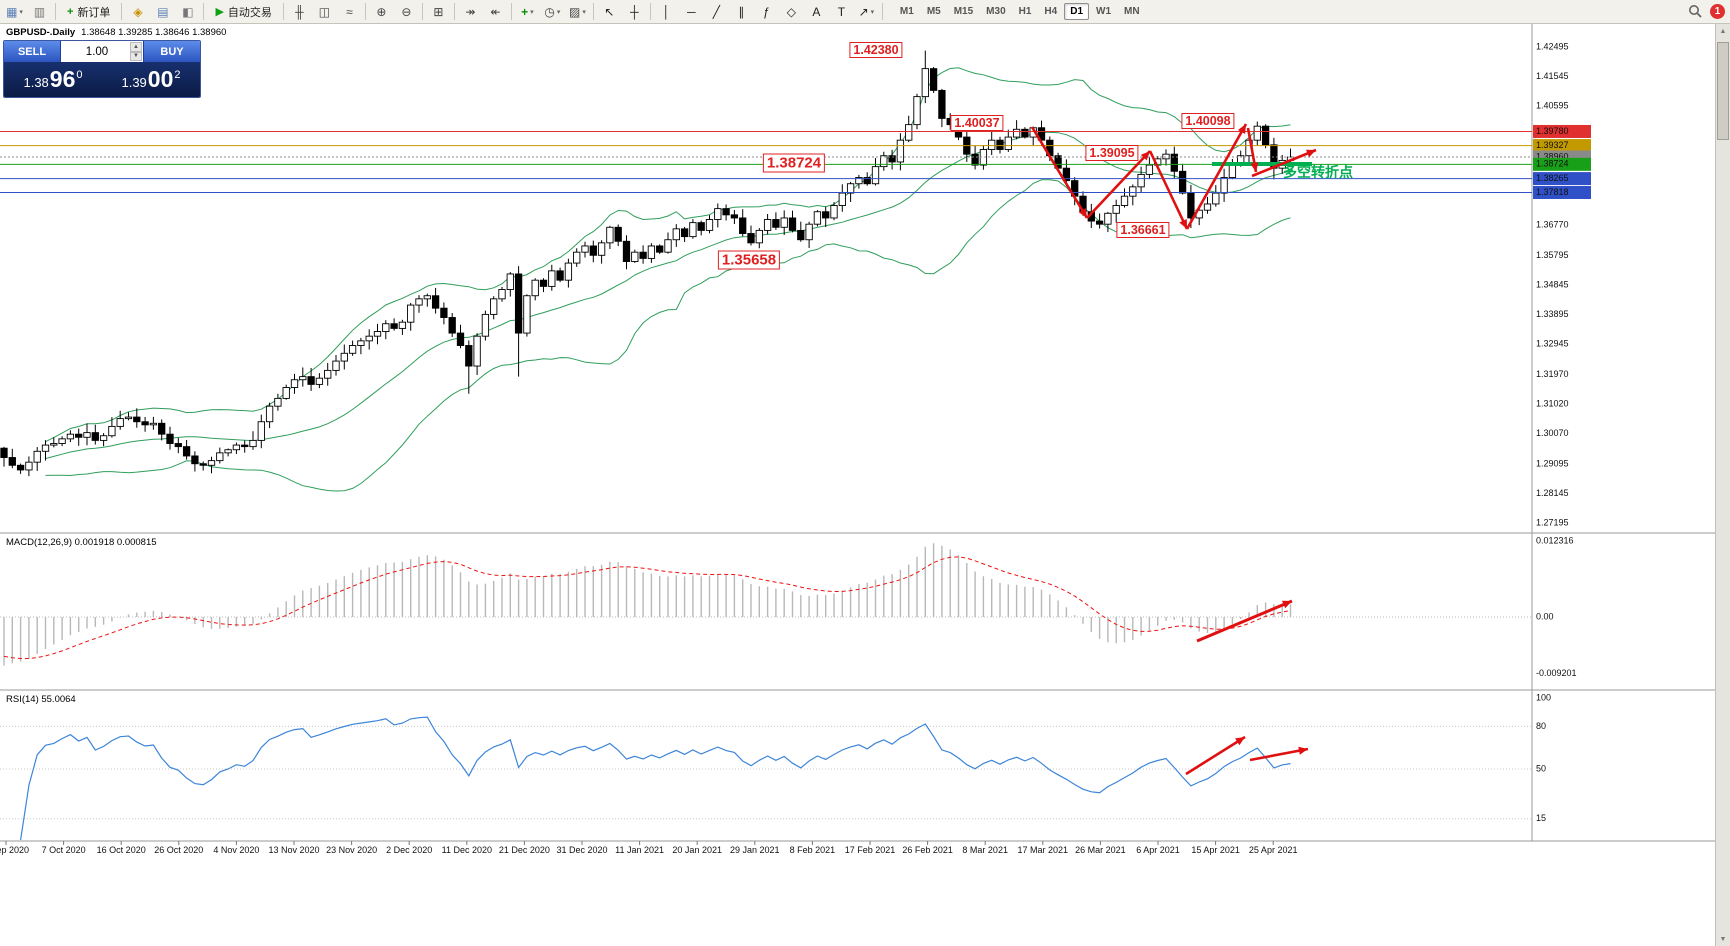  What do you see at coordinates (1273, 850) in the screenshot?
I see `svg-text: 25 Apr 2021` at bounding box center [1273, 850].